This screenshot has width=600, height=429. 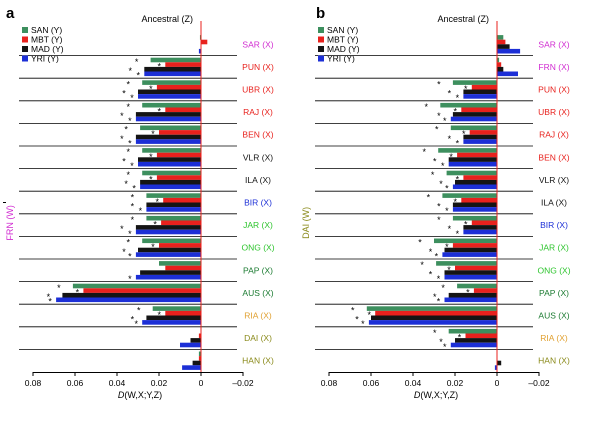 I want to click on category-label: ILA (X), so click(x=258, y=180).